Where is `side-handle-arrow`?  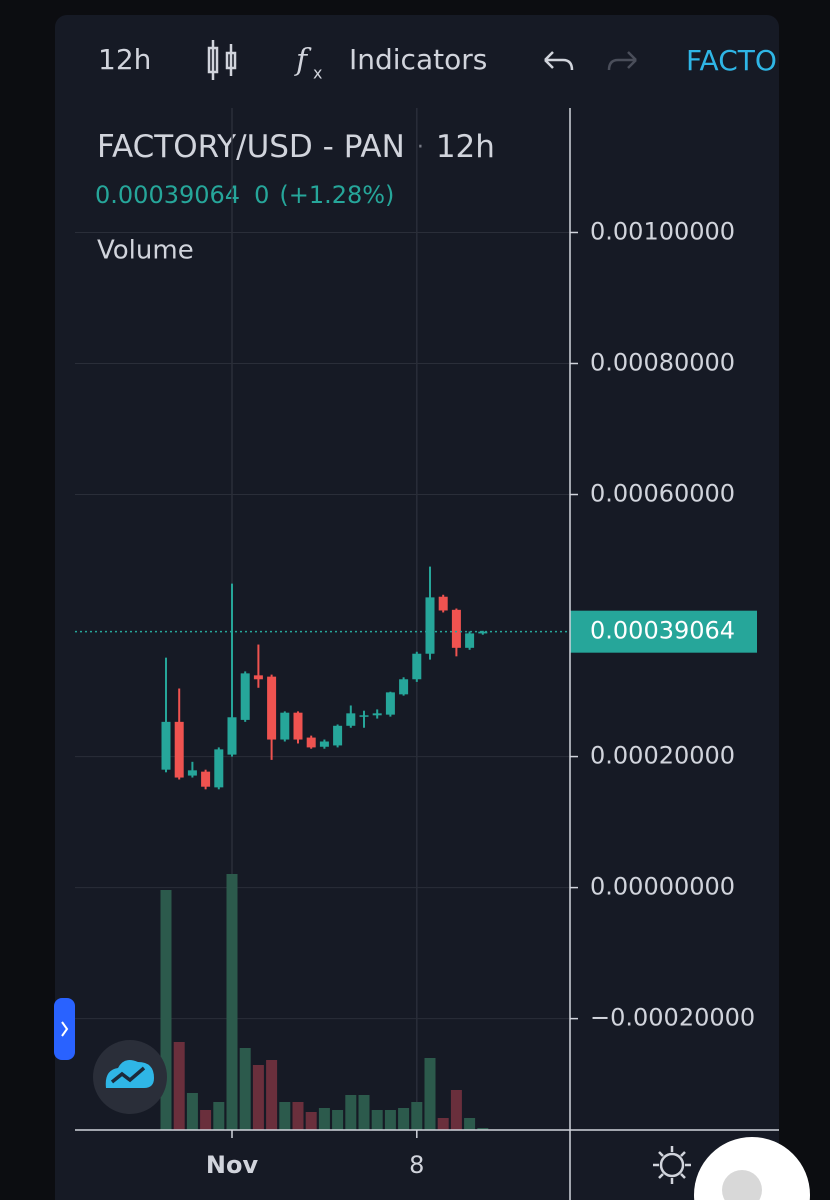
side-handle-arrow is located at coordinates (65, 1029).